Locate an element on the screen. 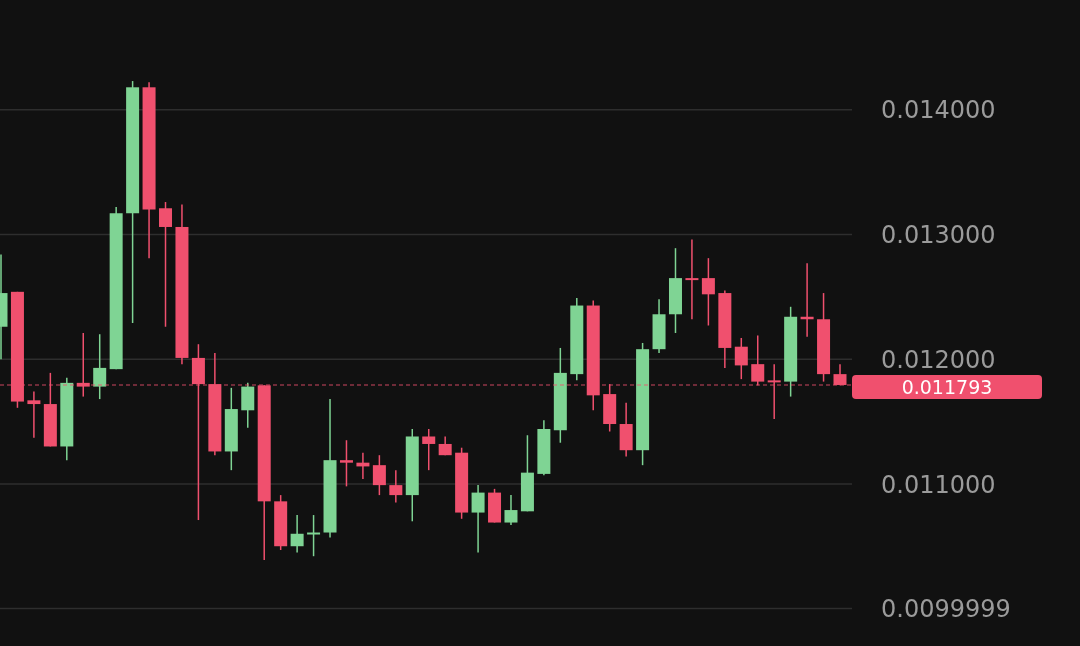 The width and height of the screenshot is (1080, 646). y-tick-label: 0.012000 is located at coordinates (938, 359).